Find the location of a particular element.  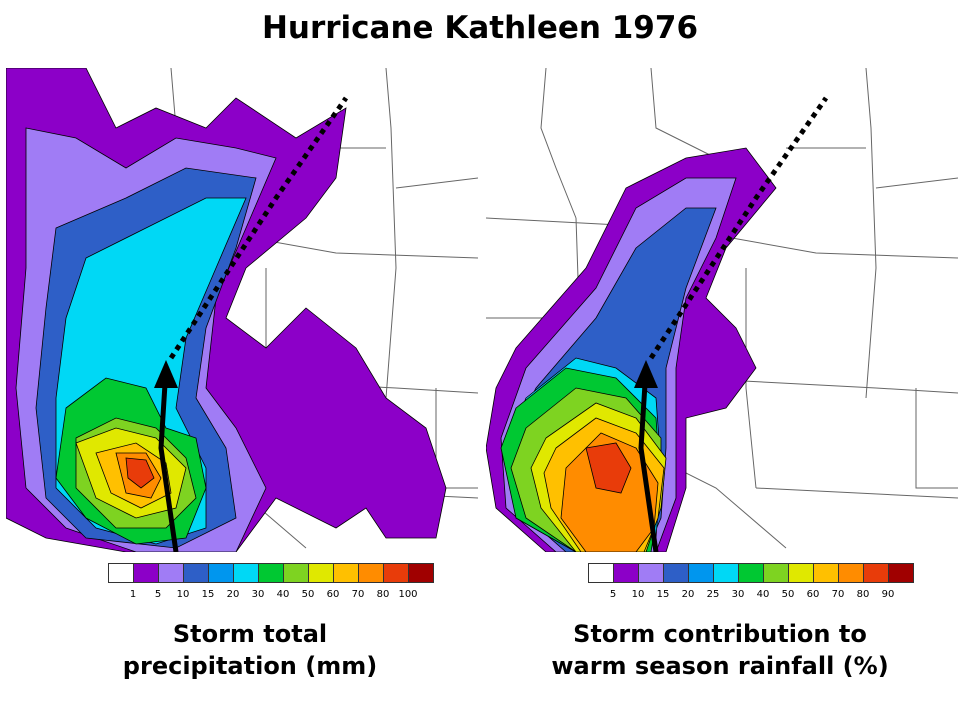

contribution-legend-tick-label: 80 is located at coordinates (863, 594).